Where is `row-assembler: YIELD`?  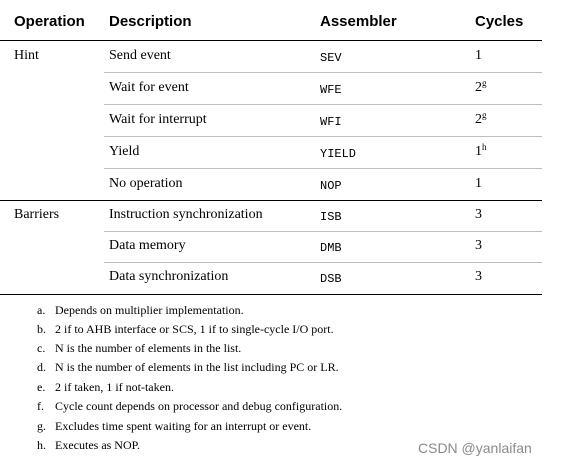
row-assembler: YIELD is located at coordinates (338, 154).